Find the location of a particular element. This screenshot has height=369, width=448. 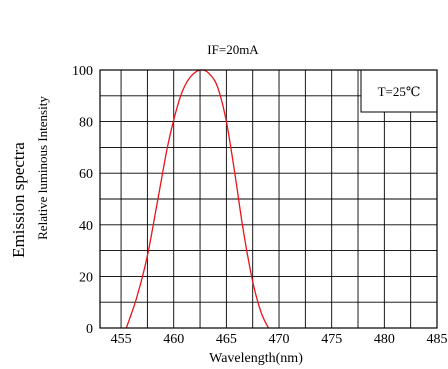

x-tick-label: 460 is located at coordinates (173, 339).